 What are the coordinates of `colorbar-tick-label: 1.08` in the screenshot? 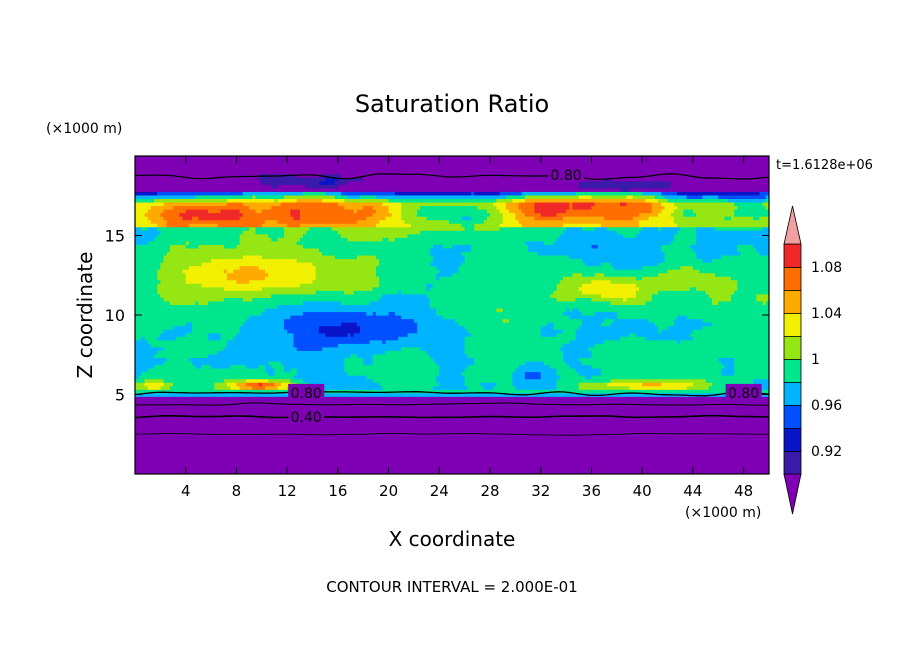 It's located at (826, 268).